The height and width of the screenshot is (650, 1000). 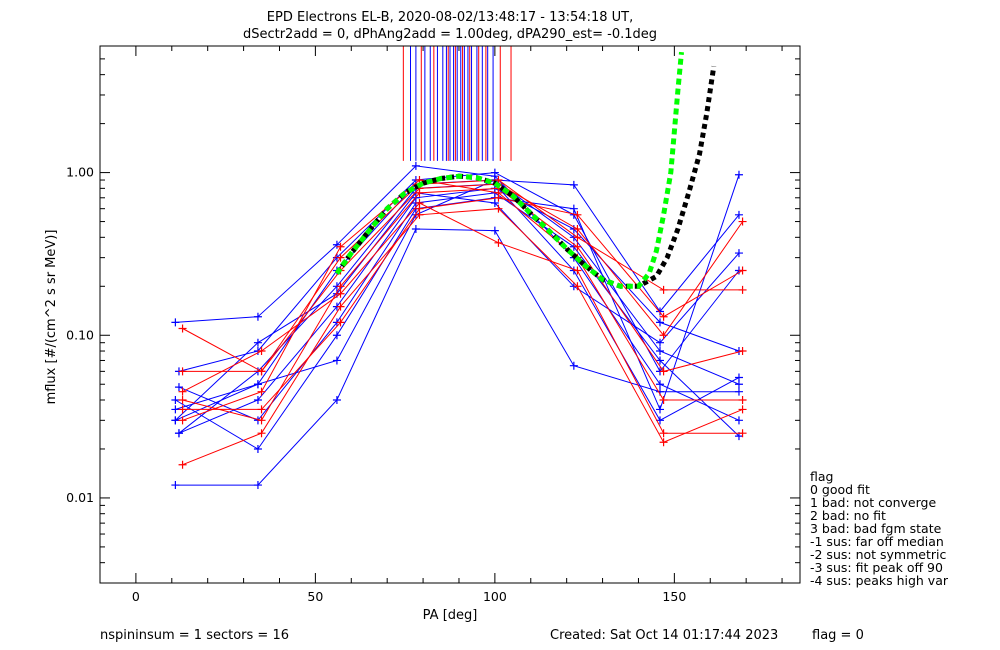 What do you see at coordinates (136, 596) in the screenshot?
I see `x-tick-label-0: 0` at bounding box center [136, 596].